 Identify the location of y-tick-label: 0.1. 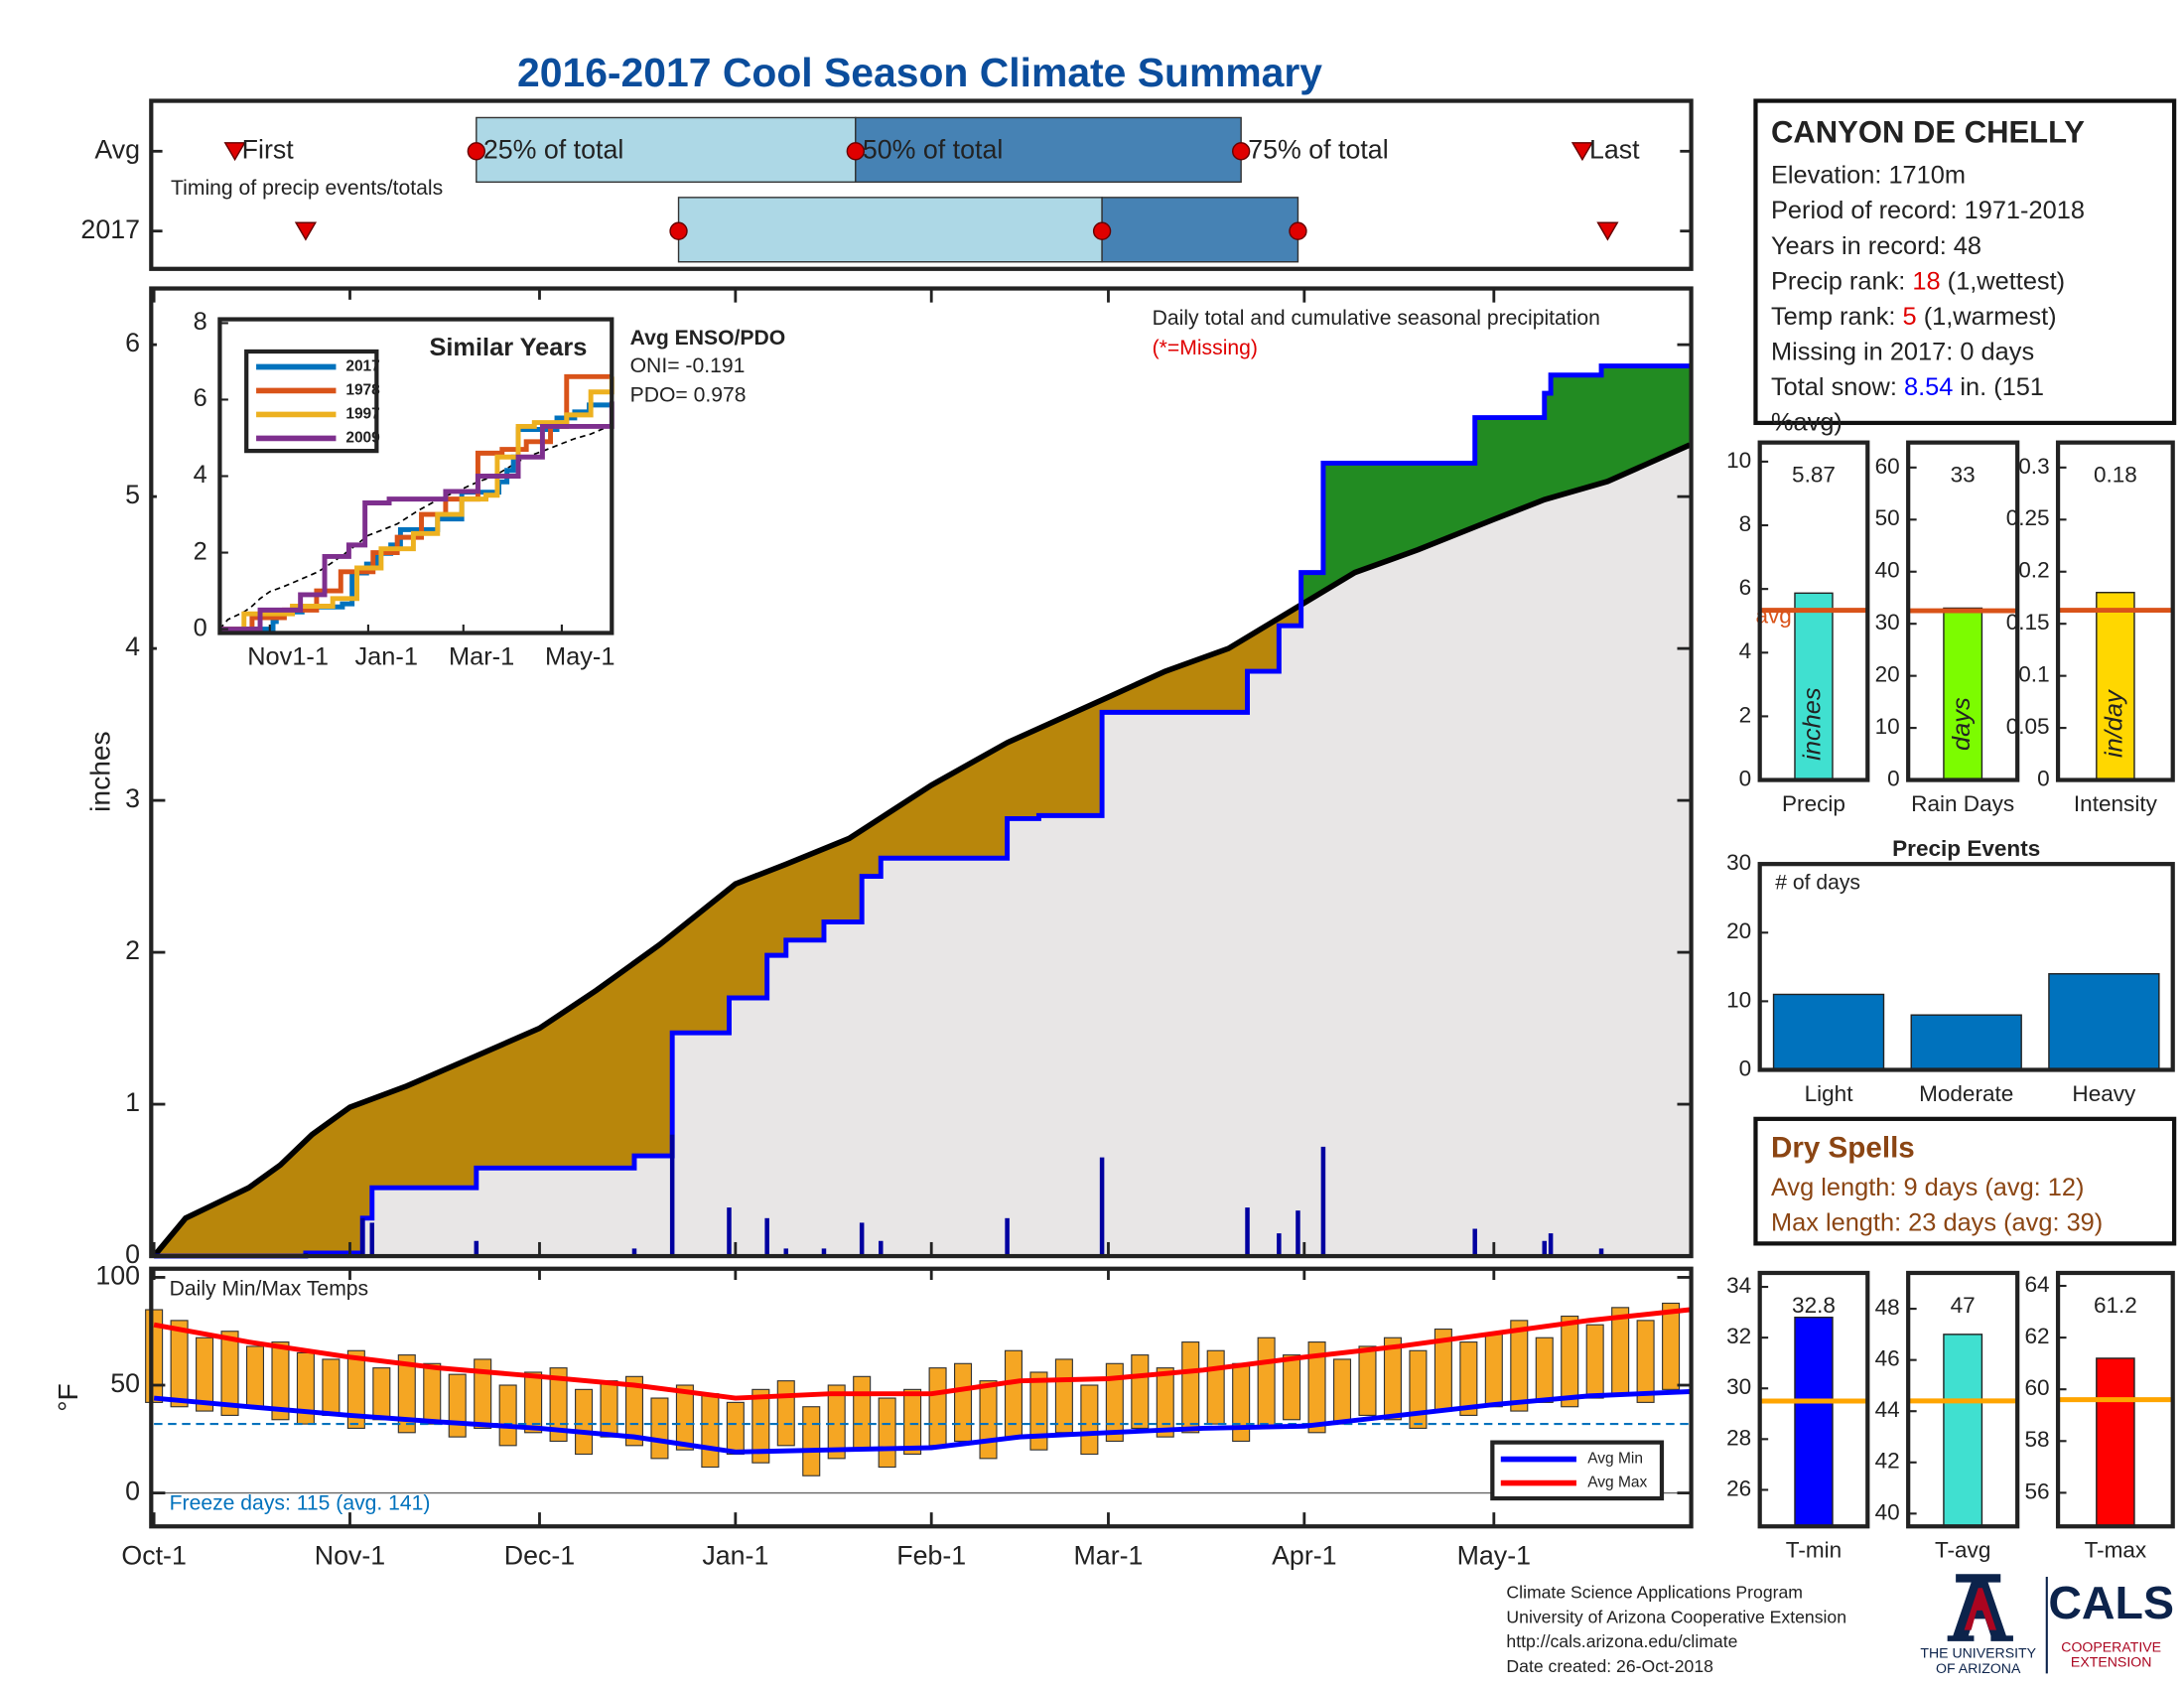
(2033, 674).